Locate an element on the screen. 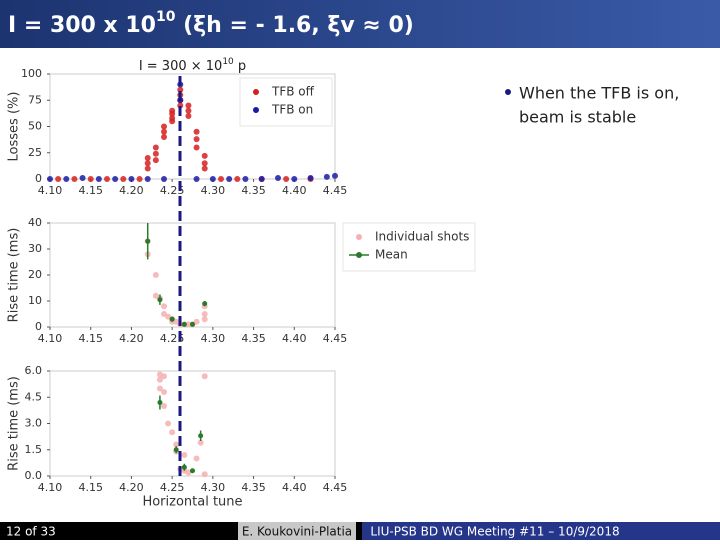  legend-label: TFB on is located at coordinates (292, 110).